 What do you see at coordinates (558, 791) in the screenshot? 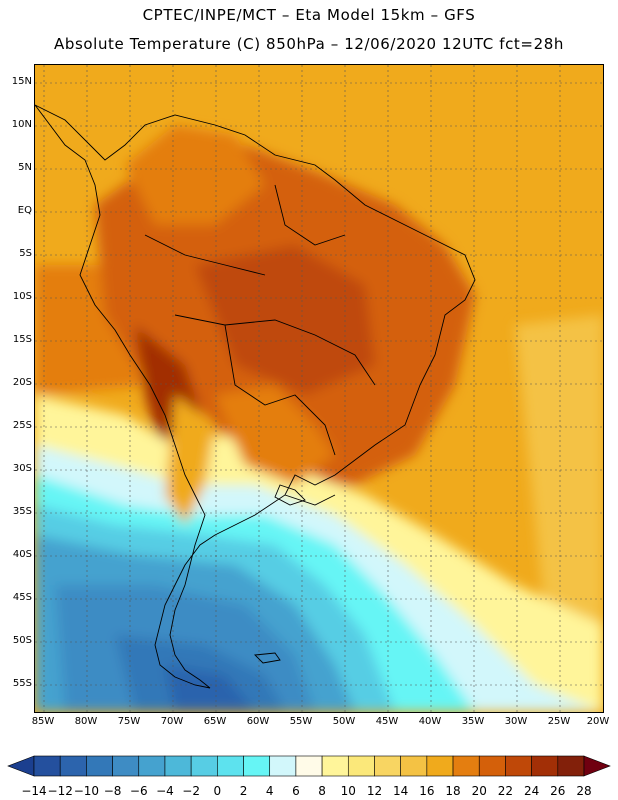
I see `color-scale-label: 26` at bounding box center [558, 791].